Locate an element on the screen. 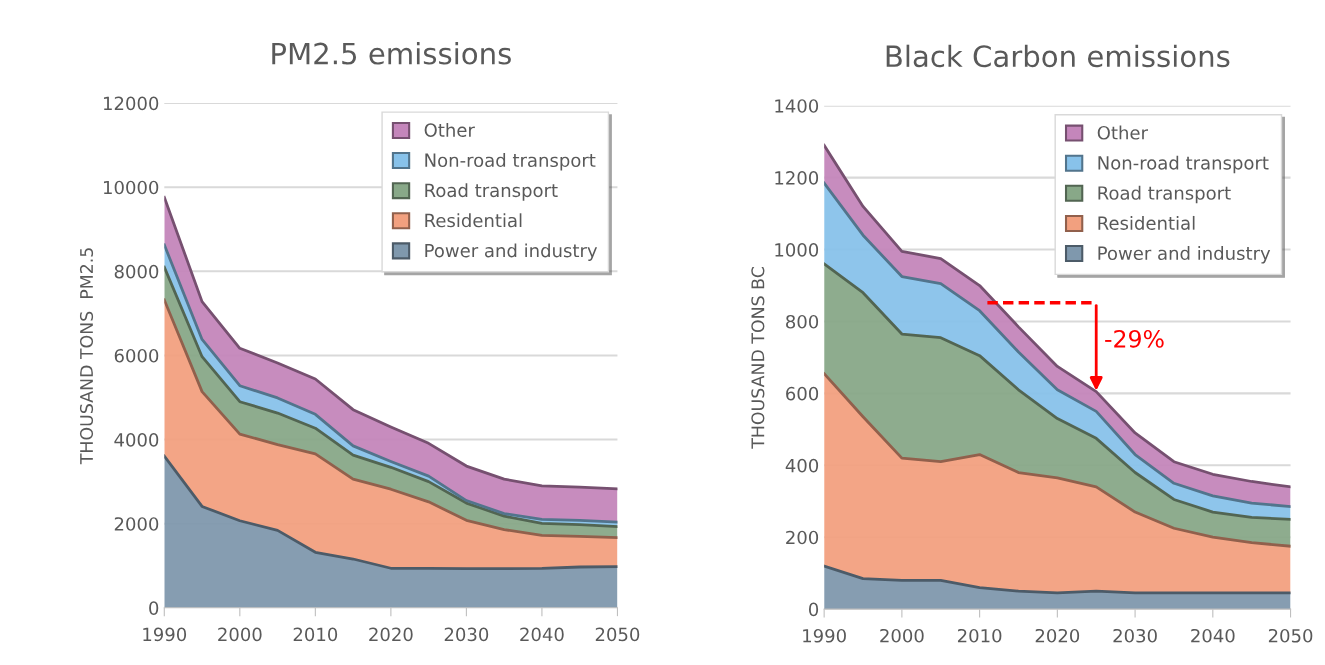 This screenshot has height=665, width=1325. y-tick-label: 400 is located at coordinates (802, 465).